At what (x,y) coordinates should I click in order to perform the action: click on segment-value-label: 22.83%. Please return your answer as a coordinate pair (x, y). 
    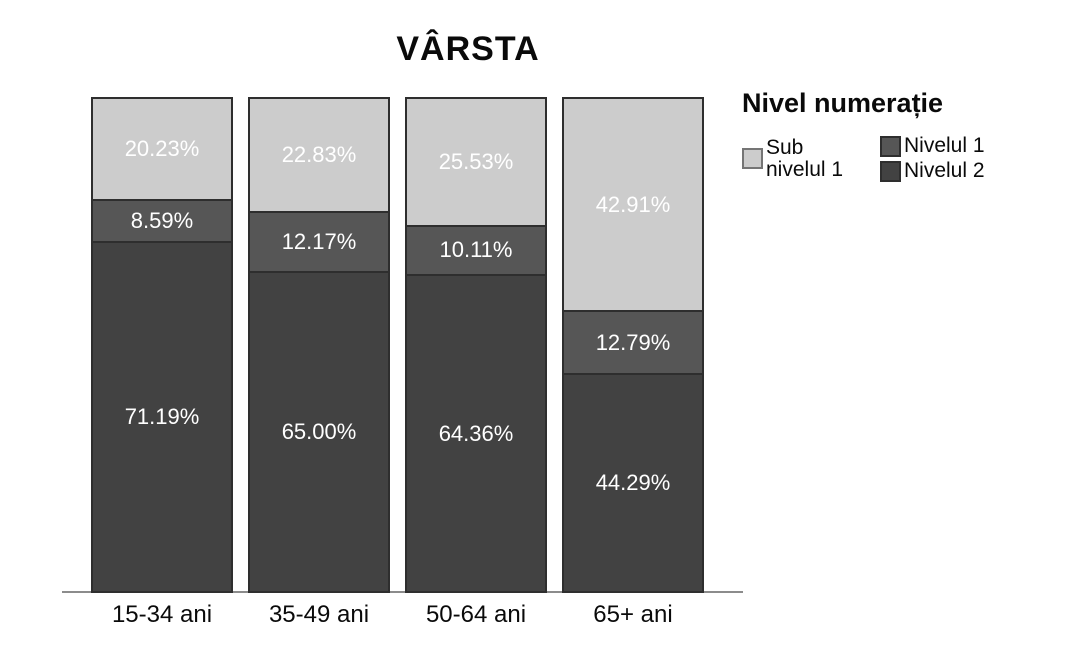
    Looking at the image, I should click on (319, 155).